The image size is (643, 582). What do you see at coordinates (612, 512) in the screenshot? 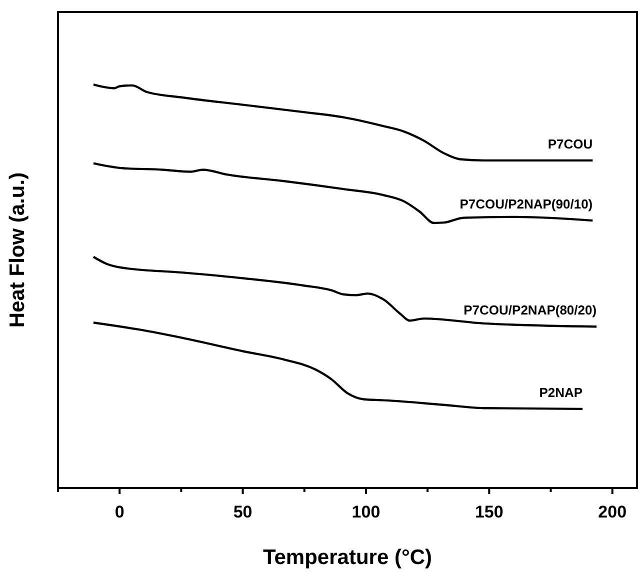
I see `x-tick-label: 200` at bounding box center [612, 512].